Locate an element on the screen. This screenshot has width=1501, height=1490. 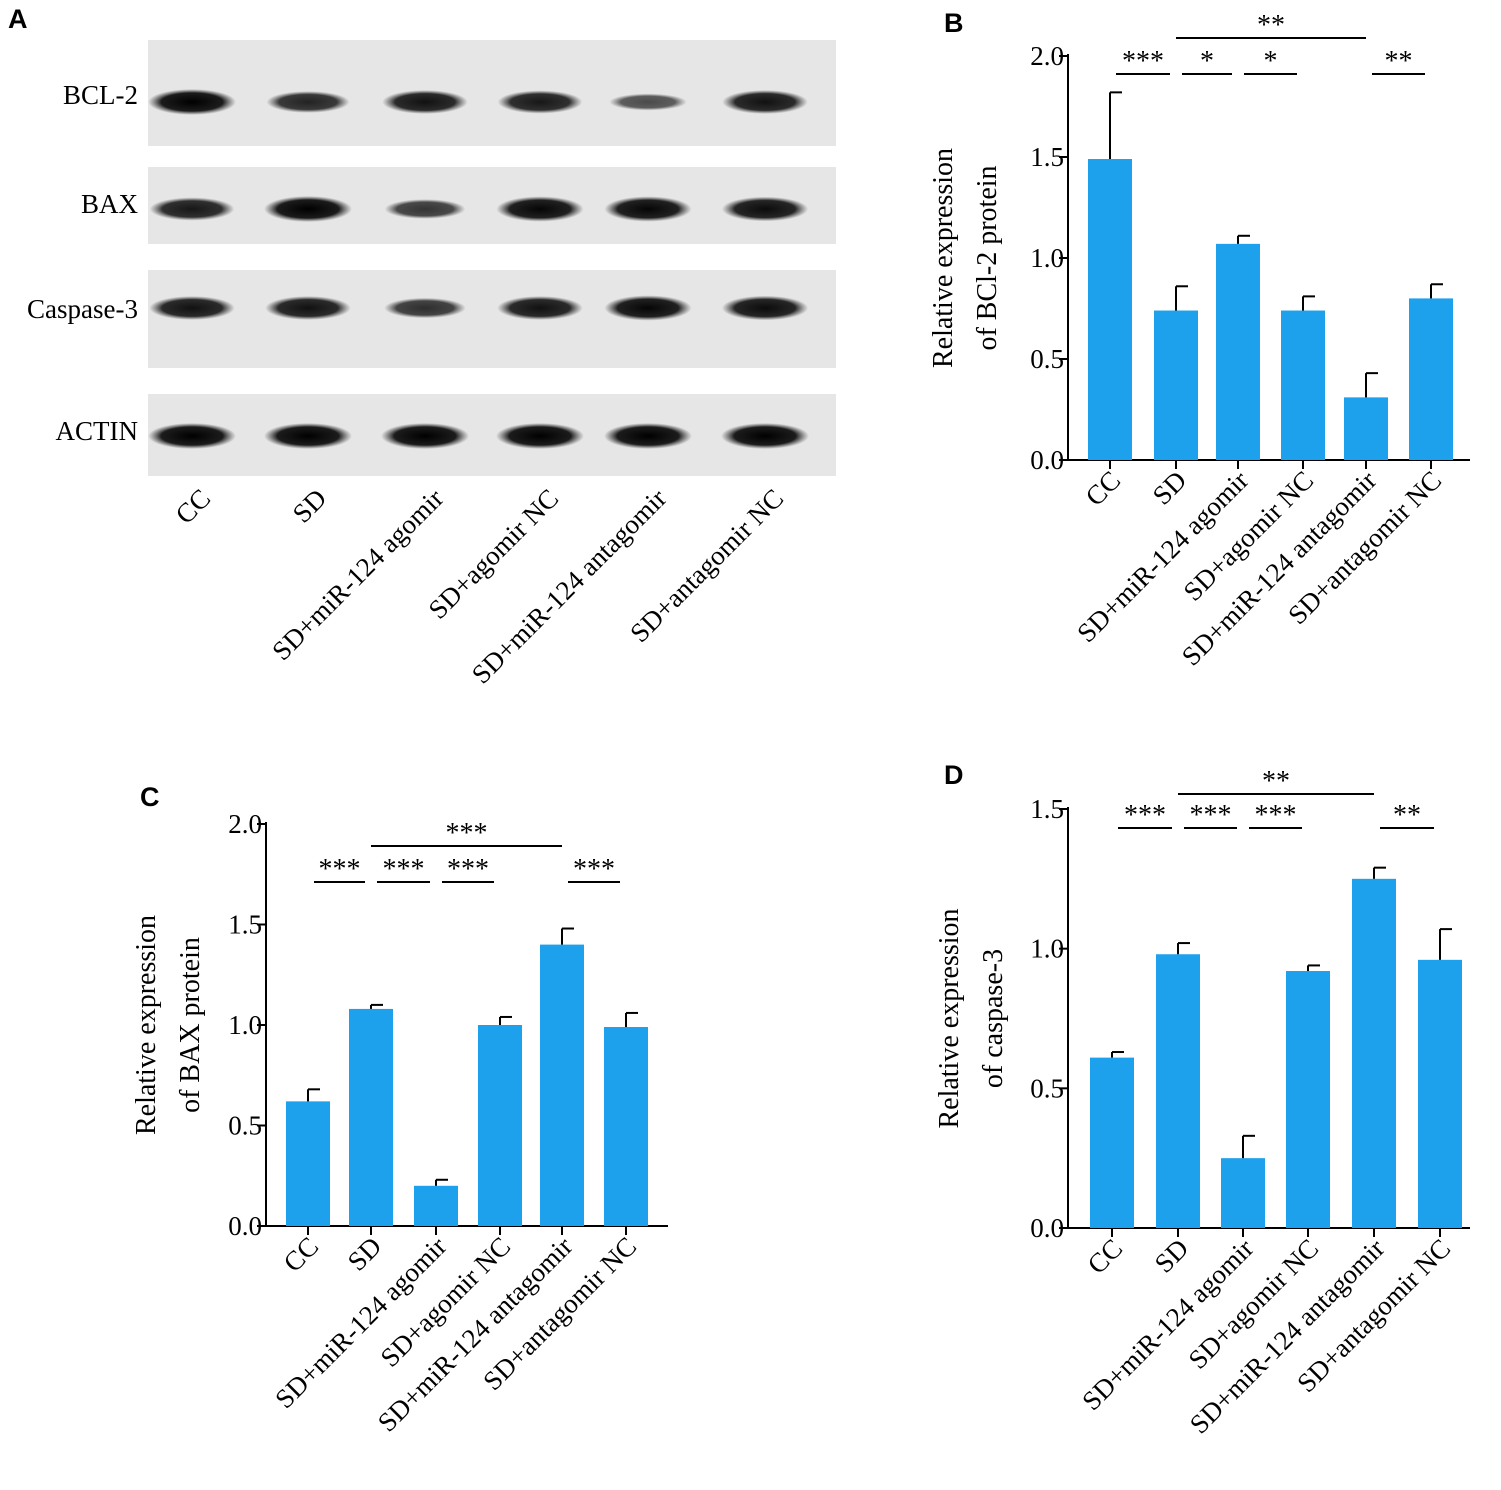
blot-protein-label: Caspase-3 is located at coordinates (82, 309).